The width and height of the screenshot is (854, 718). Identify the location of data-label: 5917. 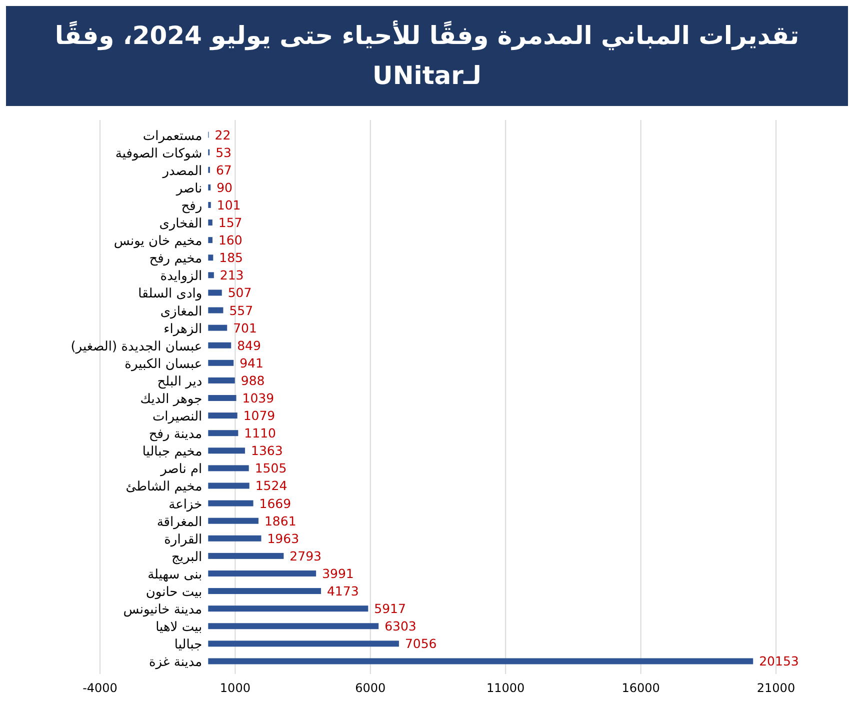
(390, 608).